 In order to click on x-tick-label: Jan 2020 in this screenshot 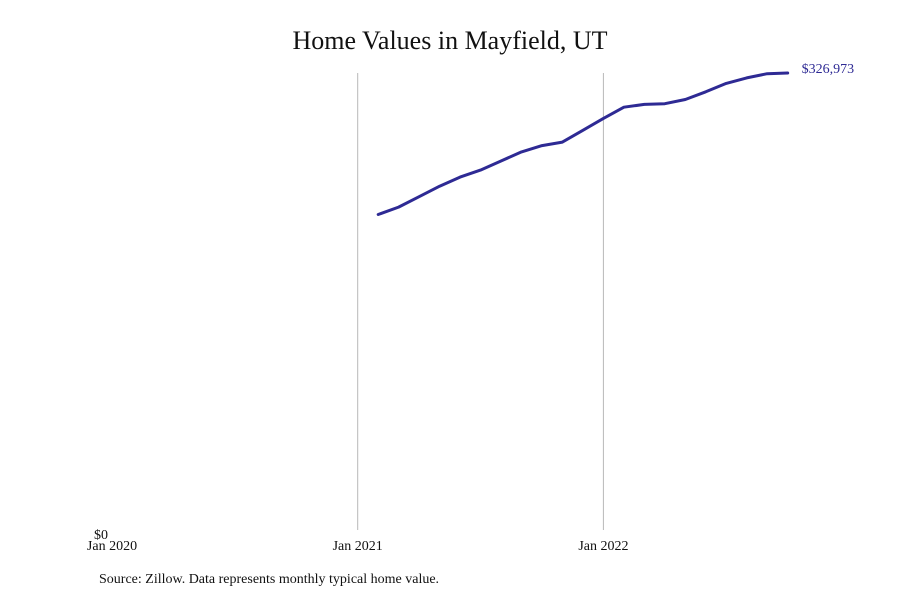, I will do `click(112, 546)`.